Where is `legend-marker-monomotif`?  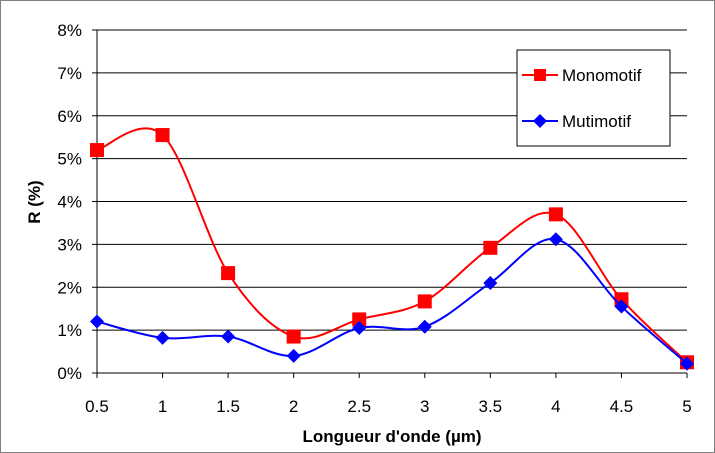
legend-marker-monomotif is located at coordinates (540, 75).